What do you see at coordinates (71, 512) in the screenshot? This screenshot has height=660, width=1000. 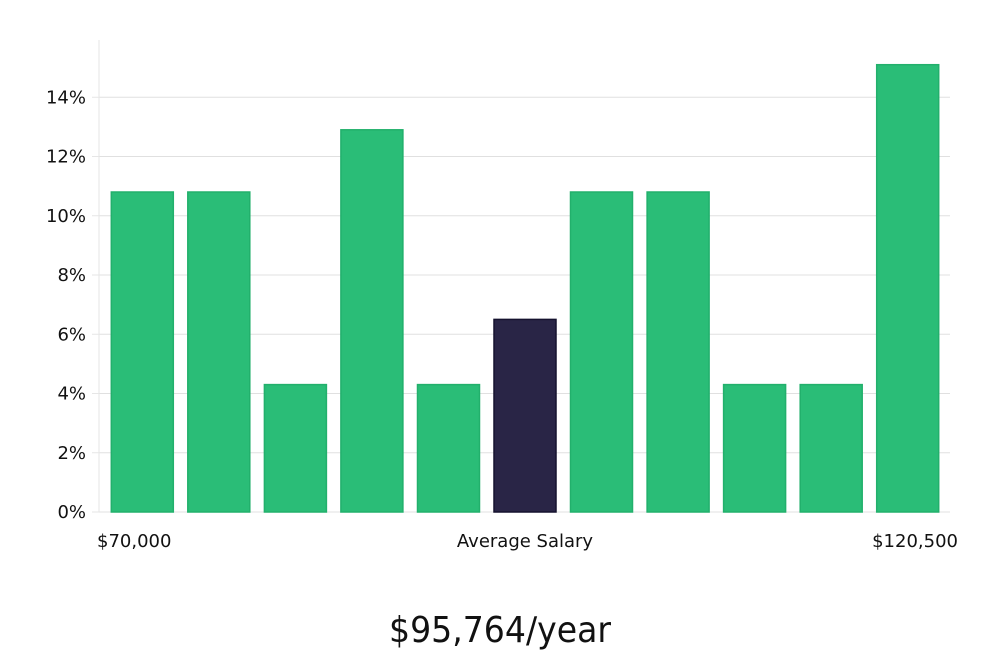 I see `y-tick-label: 0%` at bounding box center [71, 512].